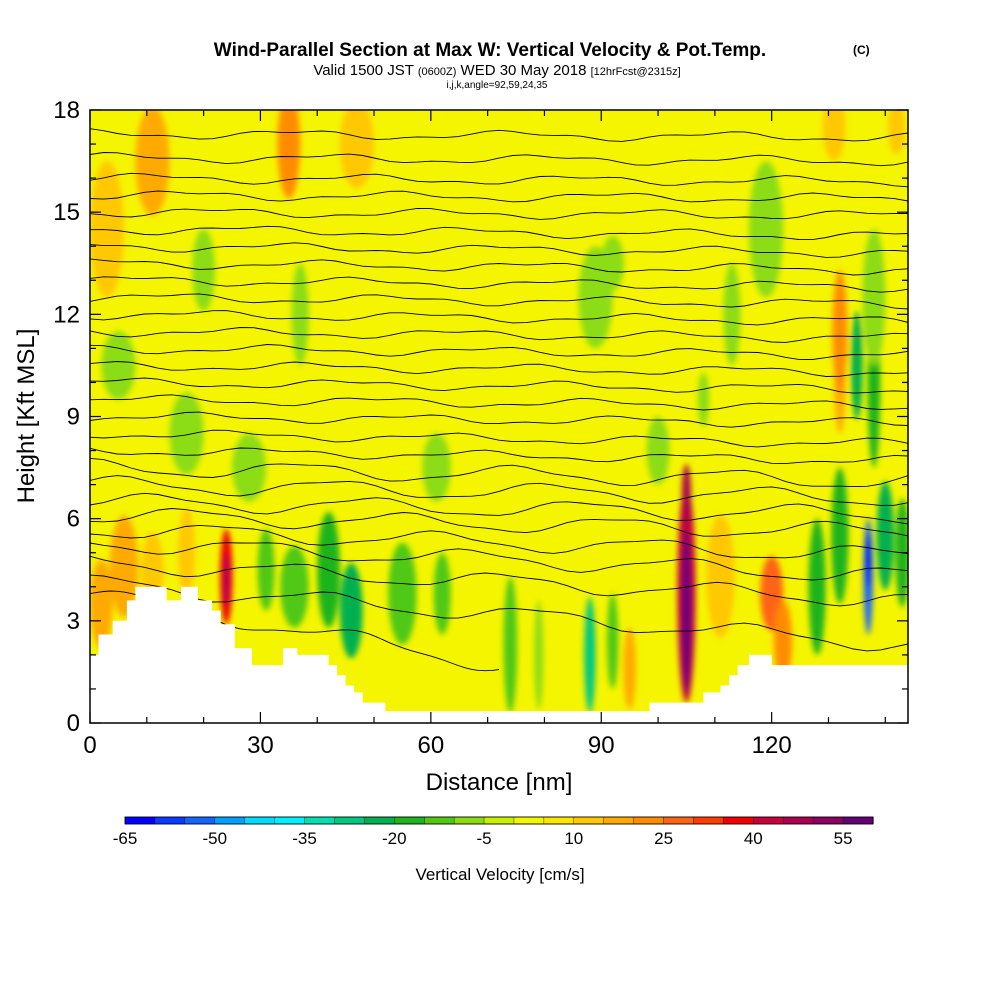 This screenshot has height=1000, width=1000. Describe the element at coordinates (304, 838) in the screenshot. I see `colorbar-tick-label-2: -35` at that location.